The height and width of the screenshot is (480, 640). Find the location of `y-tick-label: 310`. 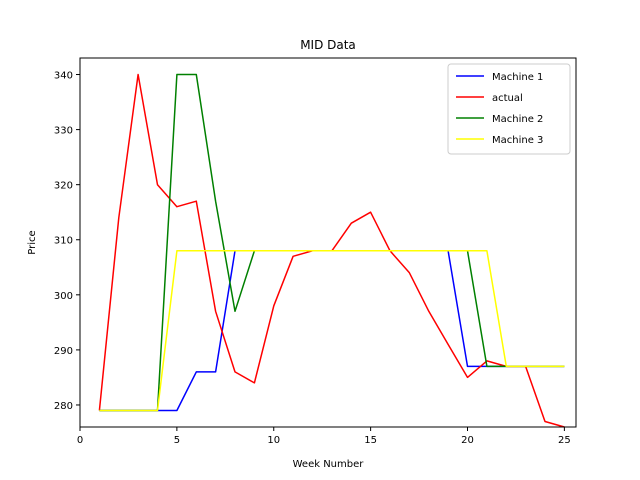

y-tick-label: 310 is located at coordinates (63, 241).